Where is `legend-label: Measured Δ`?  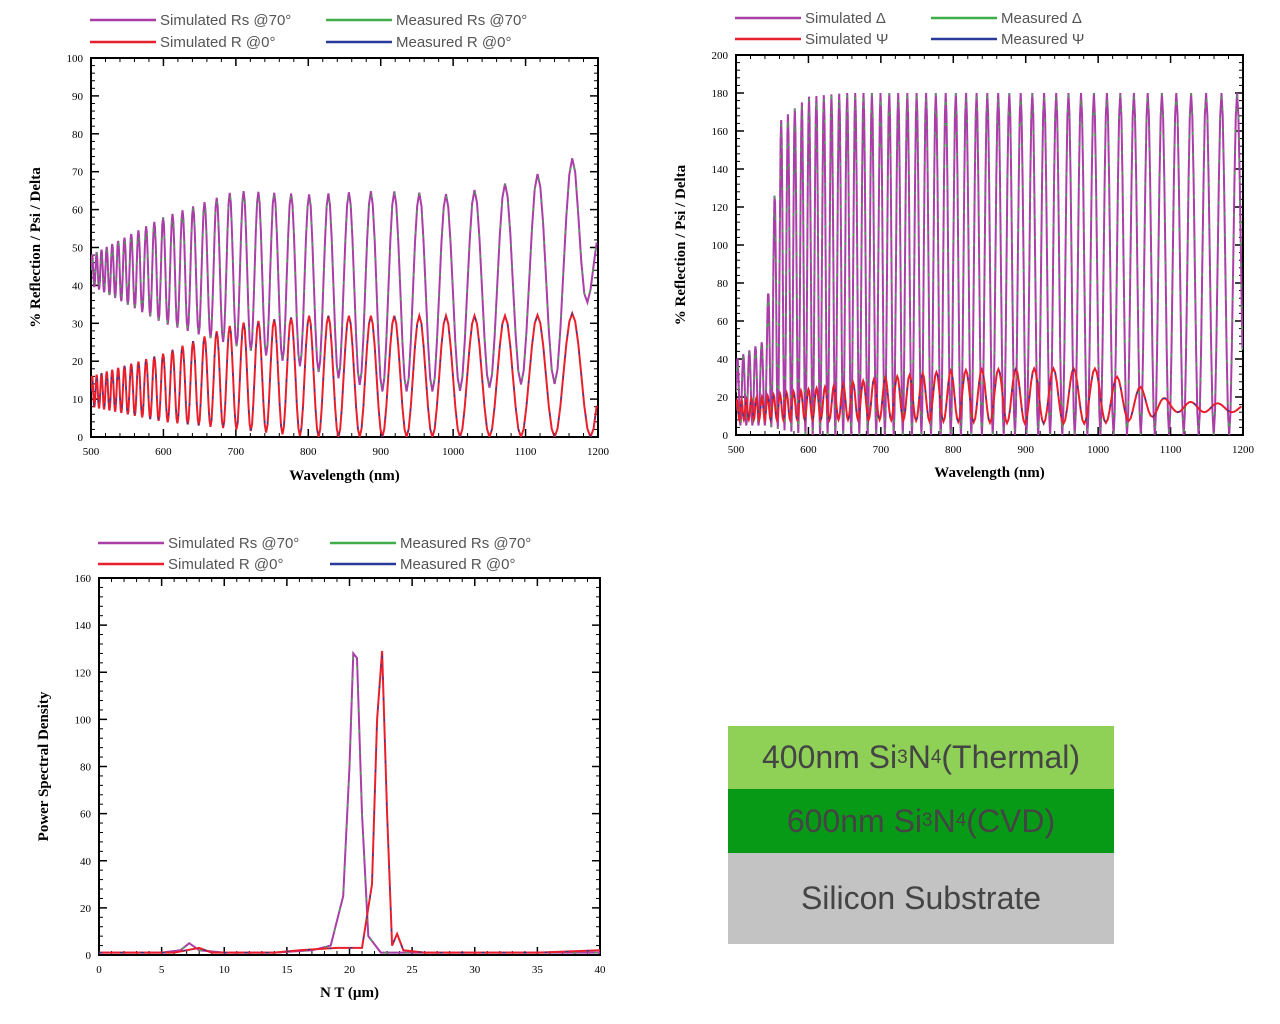 legend-label: Measured Δ is located at coordinates (1041, 18).